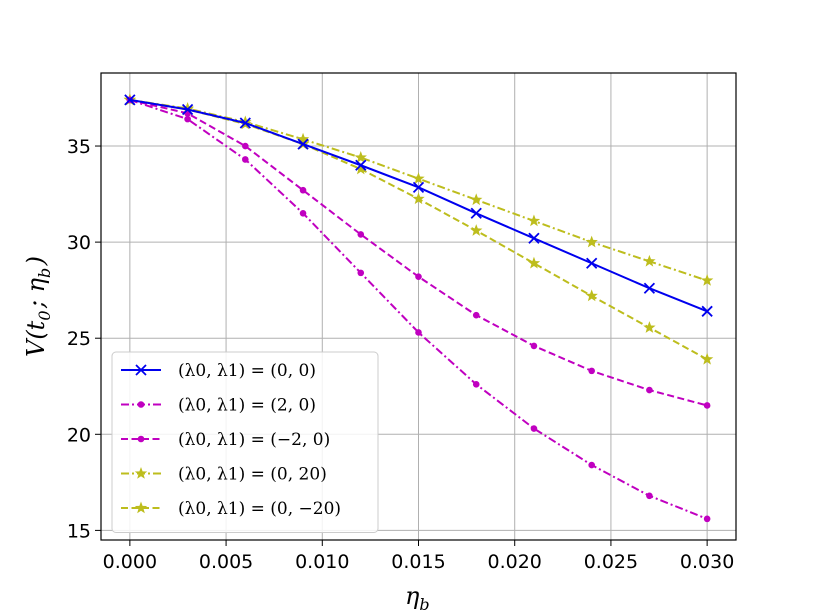  Describe the element at coordinates (247, 371) in the screenshot. I see `legend-label: (λ0, λ1) = (0, 0)` at that location.